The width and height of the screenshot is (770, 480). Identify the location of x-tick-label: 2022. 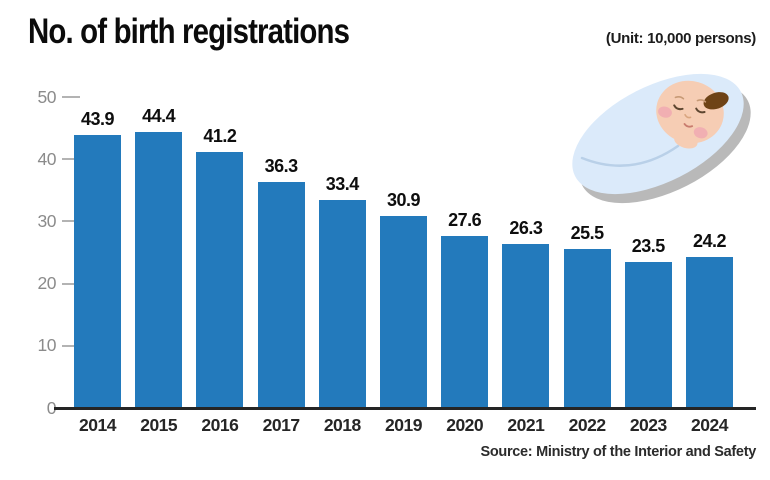
(587, 425).